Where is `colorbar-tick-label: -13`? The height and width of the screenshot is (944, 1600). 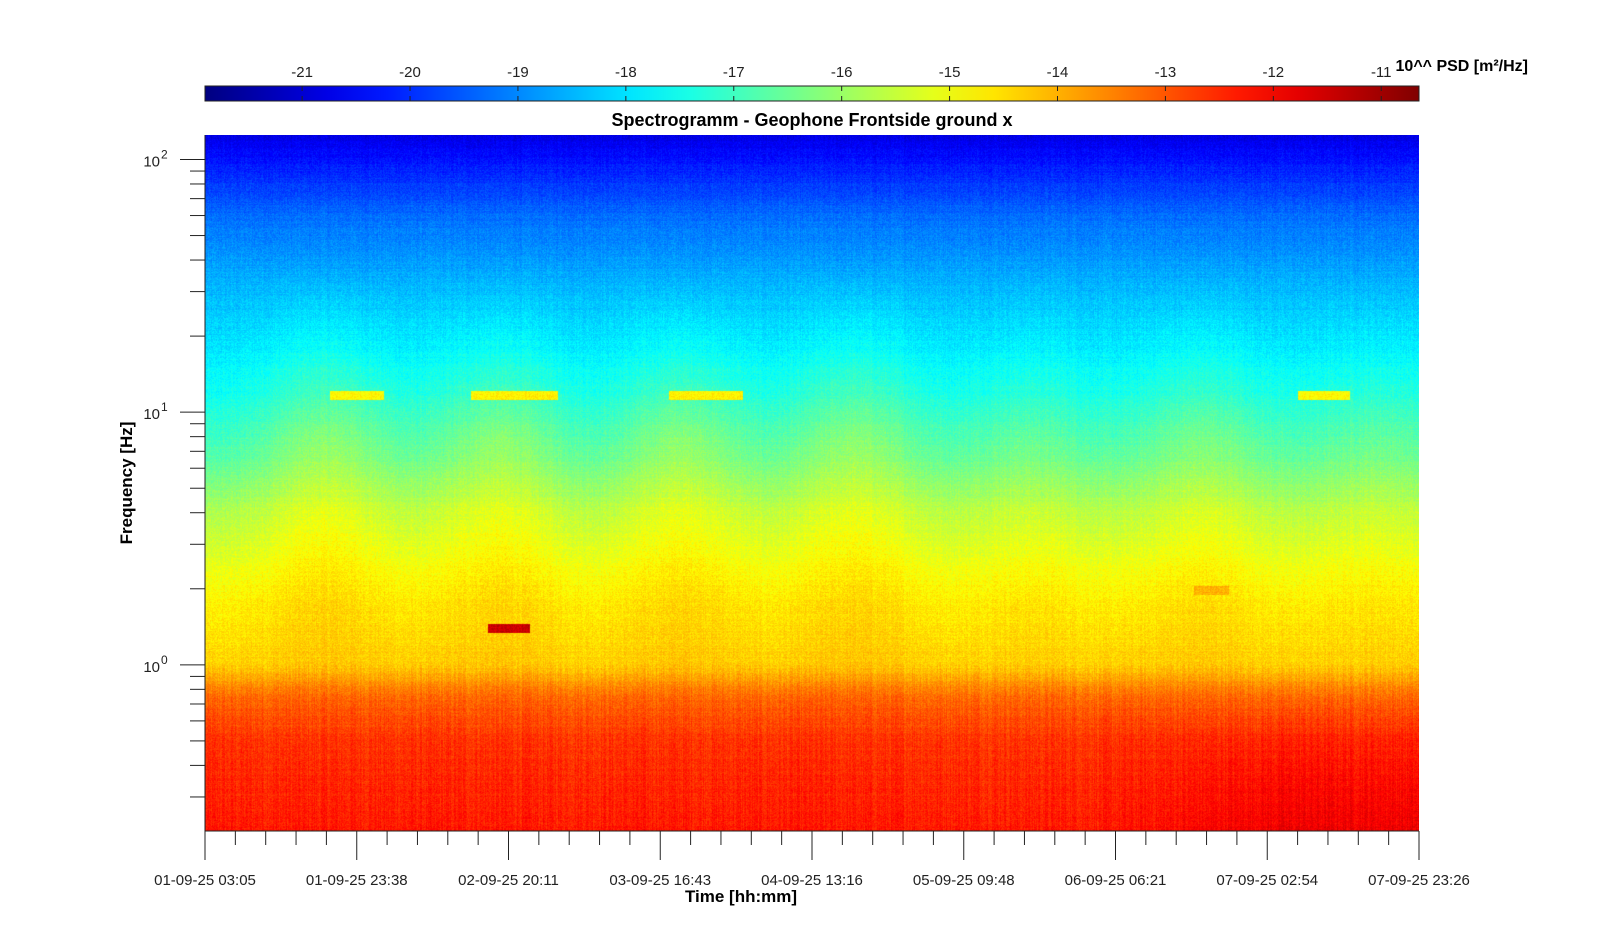
colorbar-tick-label: -13 is located at coordinates (1166, 72).